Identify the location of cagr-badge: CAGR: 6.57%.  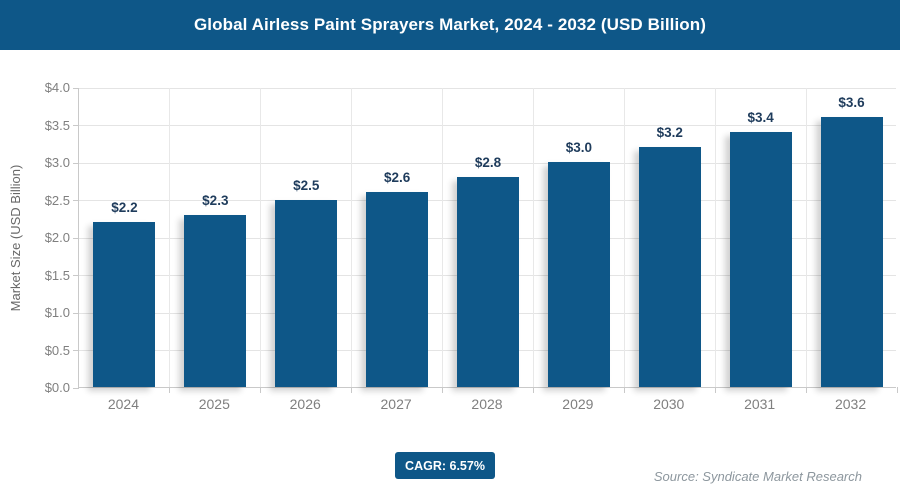
(445, 465).